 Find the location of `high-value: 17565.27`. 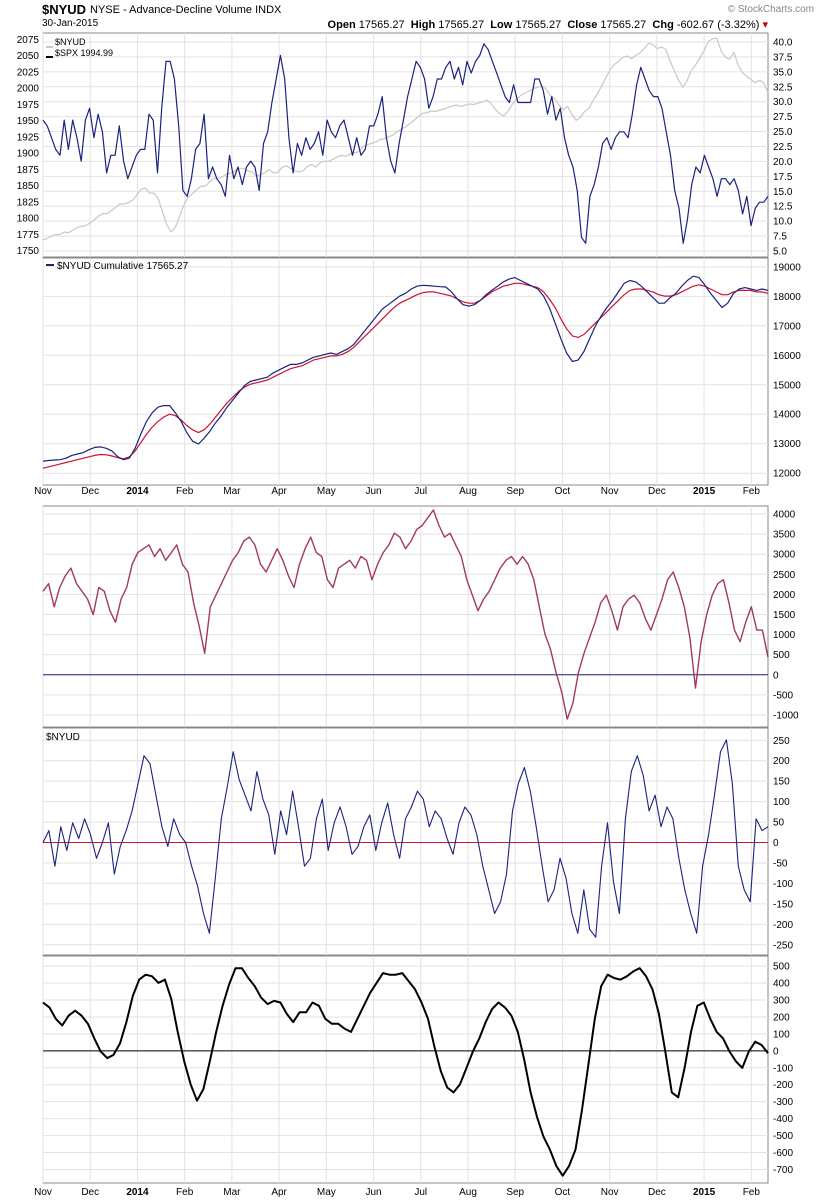

high-value: 17565.27 is located at coordinates (461, 25).